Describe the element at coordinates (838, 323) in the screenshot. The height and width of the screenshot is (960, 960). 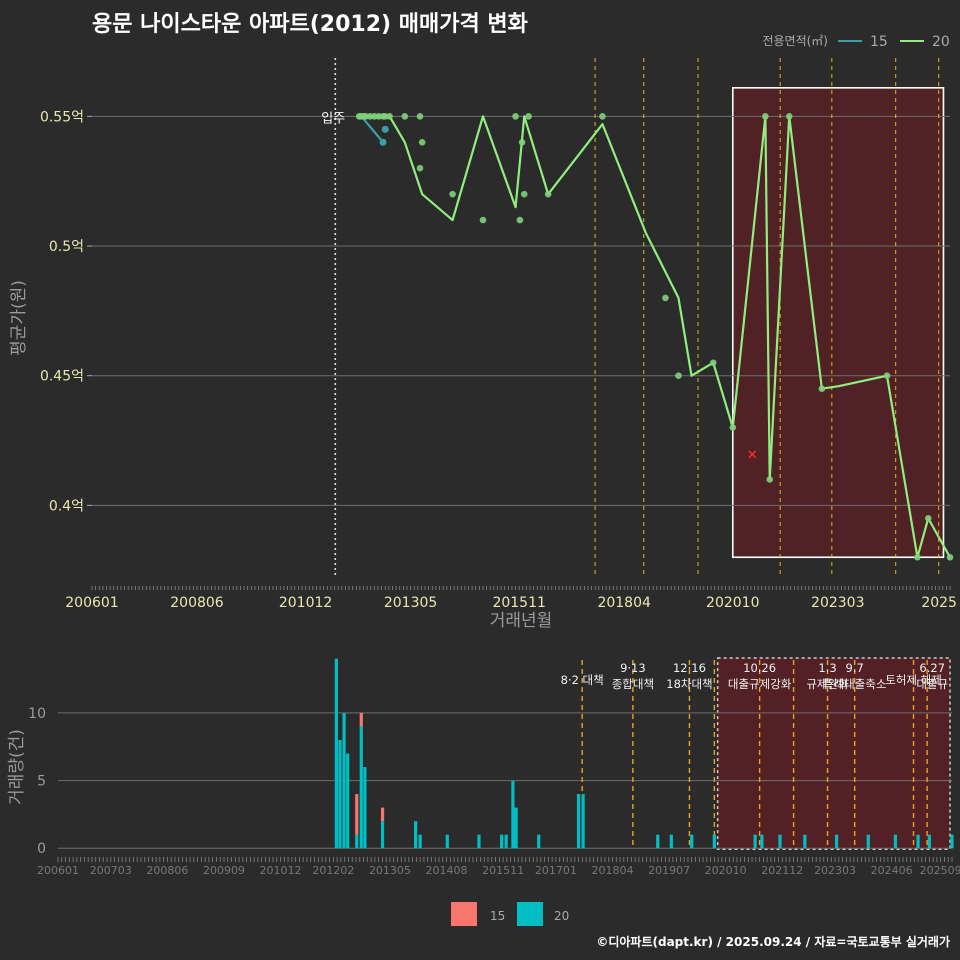
I see `regime-box` at that location.